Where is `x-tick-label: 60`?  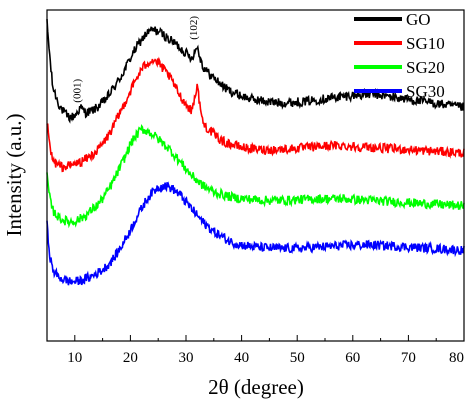 x-tick-label: 60 is located at coordinates (352, 358).